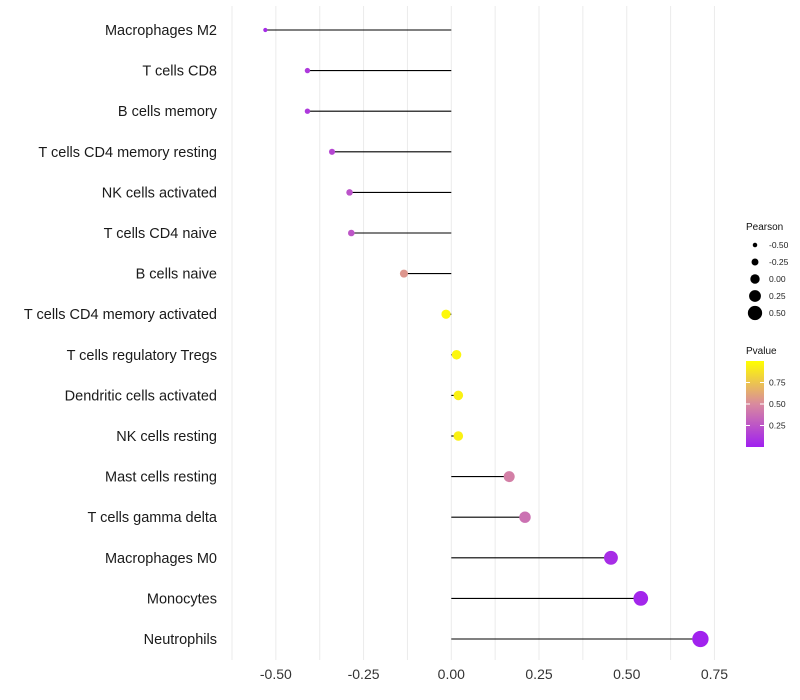 This screenshot has width=800, height=700. What do you see at coordinates (779, 245) in the screenshot?
I see `pearson-legend-label: -0.50` at bounding box center [779, 245].